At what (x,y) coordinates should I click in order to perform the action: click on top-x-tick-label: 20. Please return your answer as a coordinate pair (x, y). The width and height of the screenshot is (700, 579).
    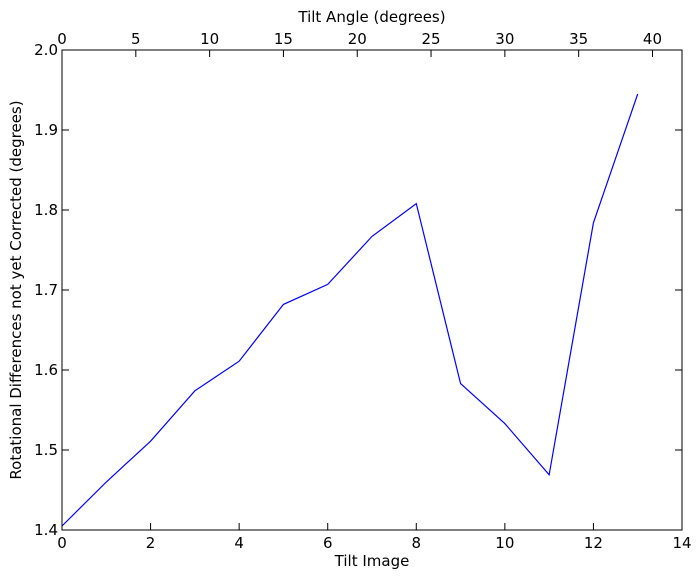
    Looking at the image, I should click on (357, 39).